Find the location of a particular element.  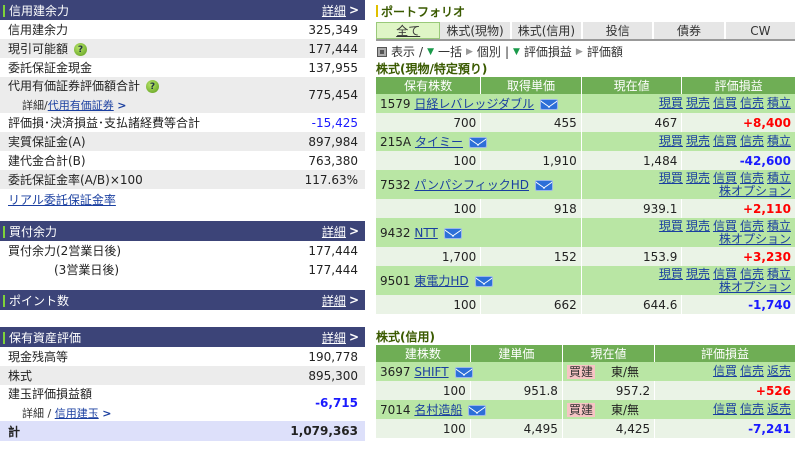

price: 957.2 is located at coordinates (609, 390).